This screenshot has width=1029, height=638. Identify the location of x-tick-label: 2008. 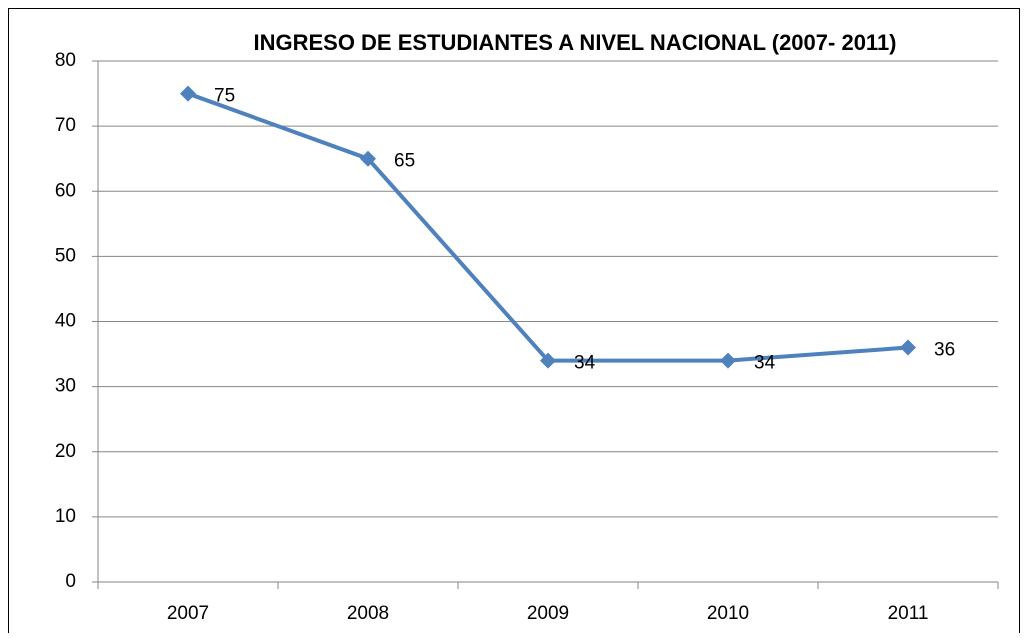
(368, 613).